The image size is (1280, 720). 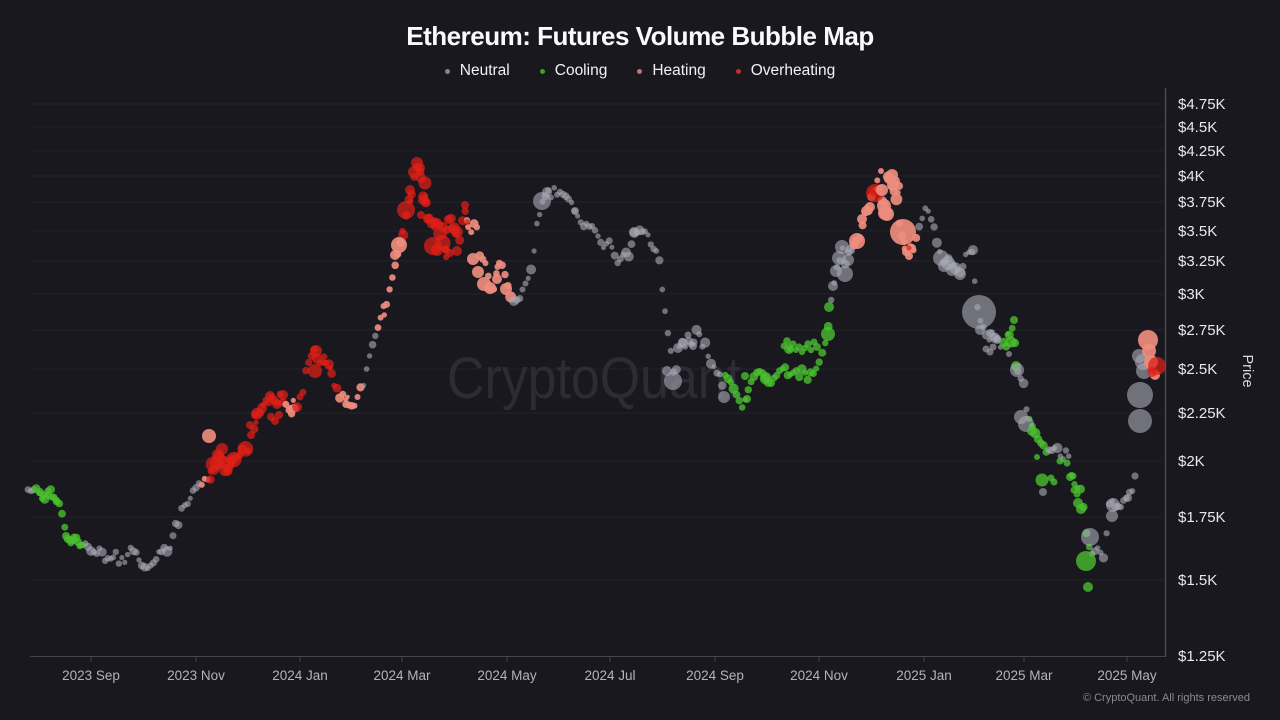 I want to click on svg-text: $4.5K, so click(x=1197, y=127).